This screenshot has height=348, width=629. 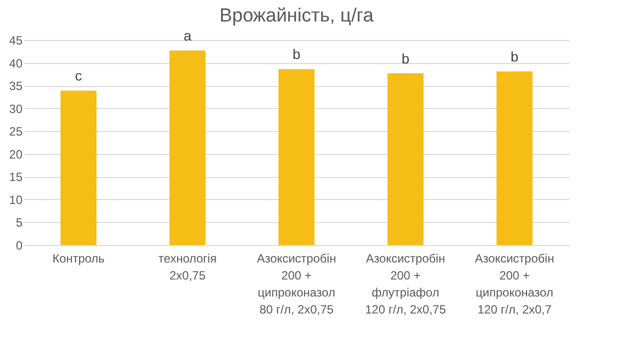 What do you see at coordinates (16, 177) in the screenshot?
I see `y-tick-label: 15` at bounding box center [16, 177].